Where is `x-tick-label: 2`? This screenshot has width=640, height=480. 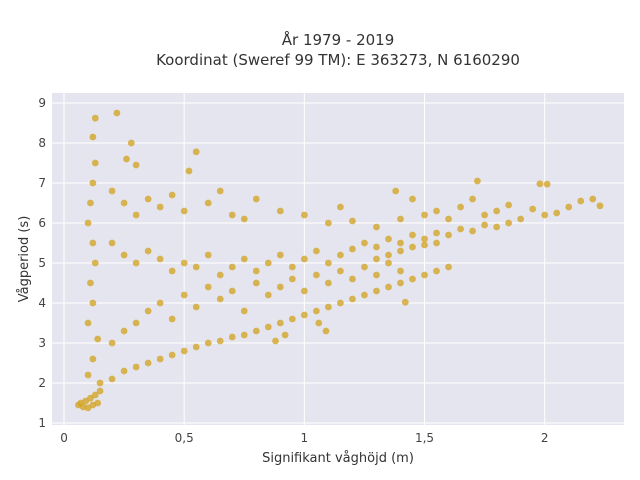 x-tick-label: 2 is located at coordinates (545, 438).